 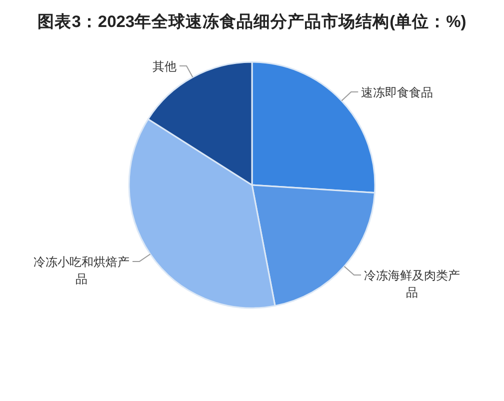 I want to click on slice-label: 冷冻小吃和烘焙产品, so click(x=82, y=270).